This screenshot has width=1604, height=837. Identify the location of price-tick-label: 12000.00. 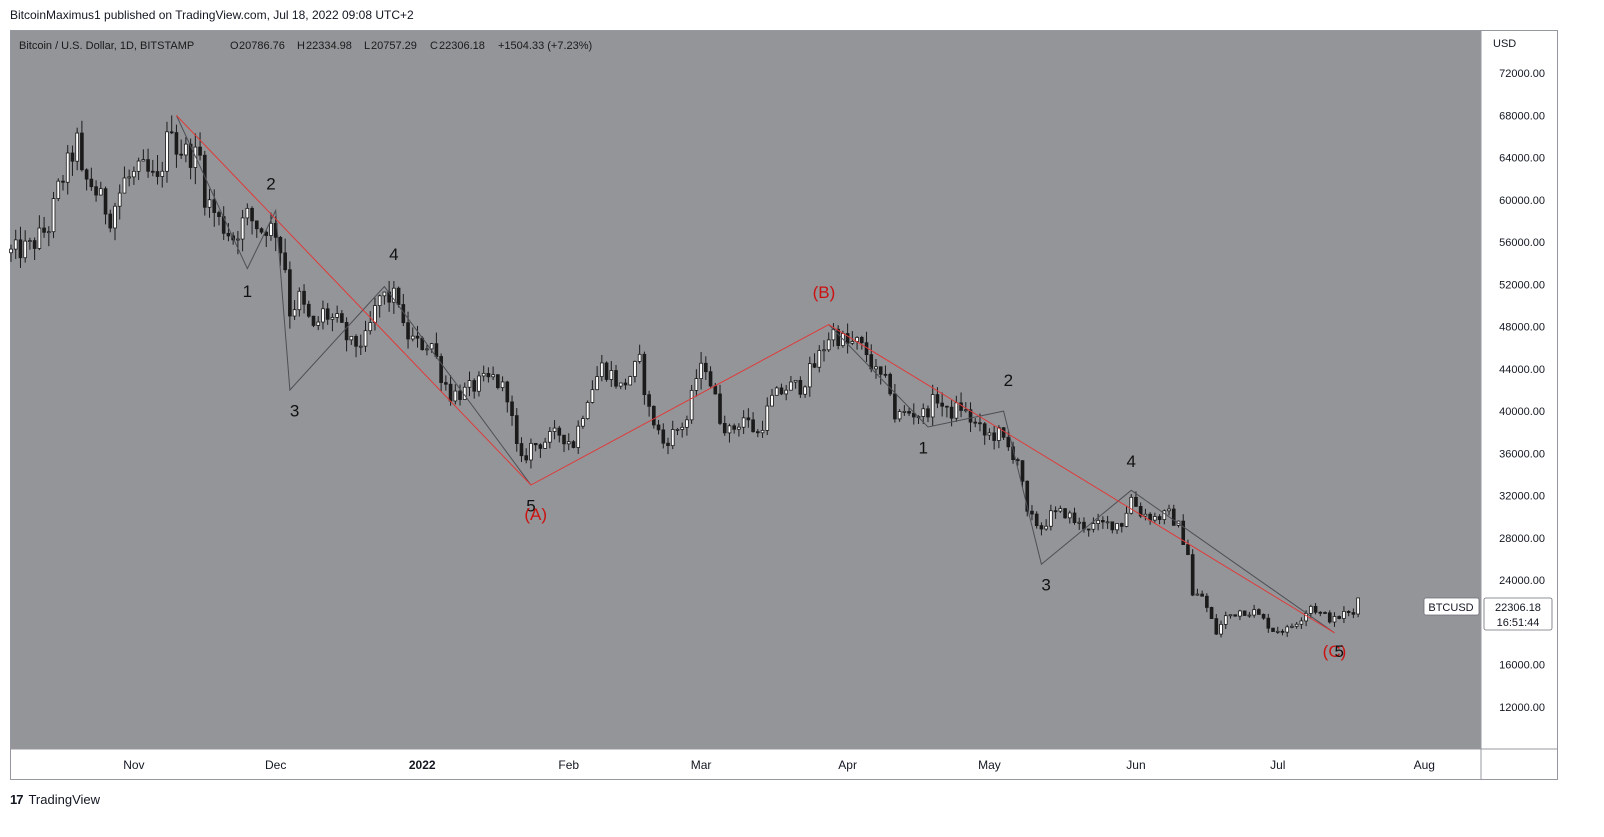
(1522, 708).